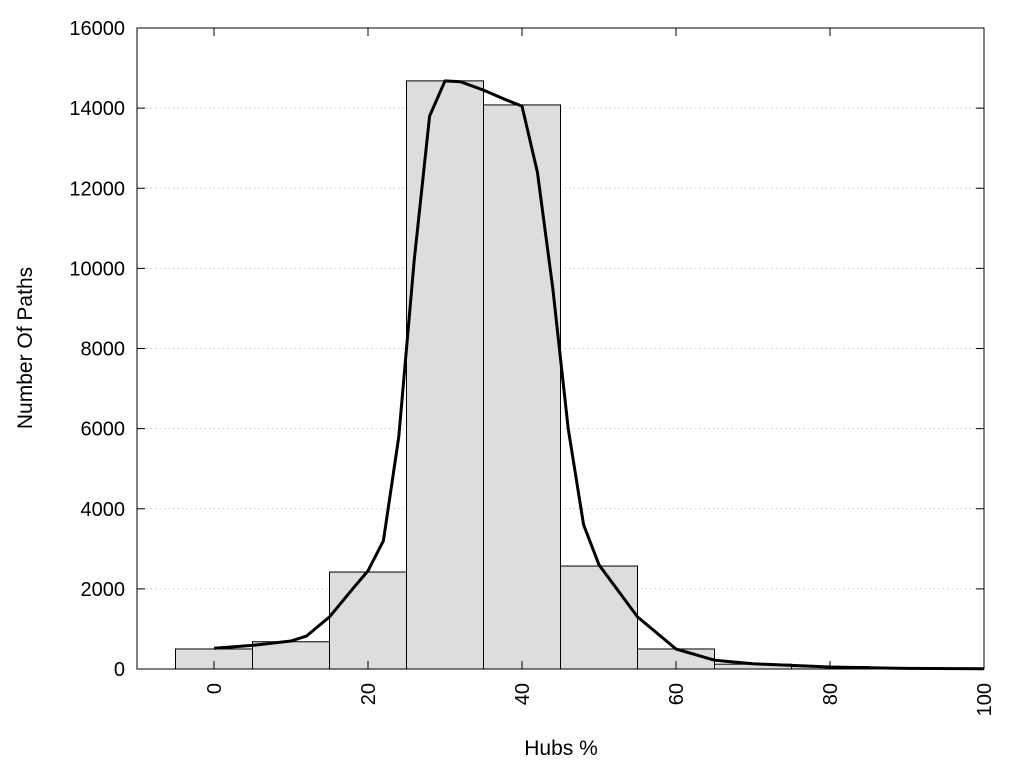  Describe the element at coordinates (677, 694) in the screenshot. I see `x-tick-label: 60` at that location.